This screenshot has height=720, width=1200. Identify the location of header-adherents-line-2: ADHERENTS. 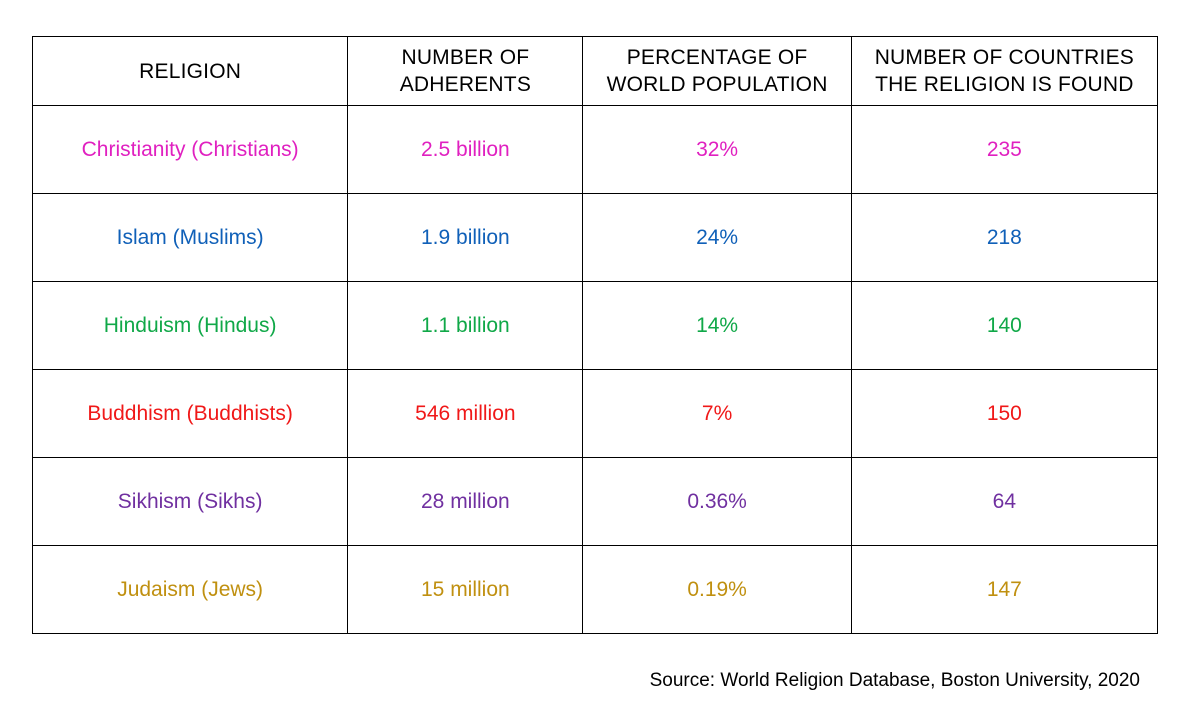
(465, 84).